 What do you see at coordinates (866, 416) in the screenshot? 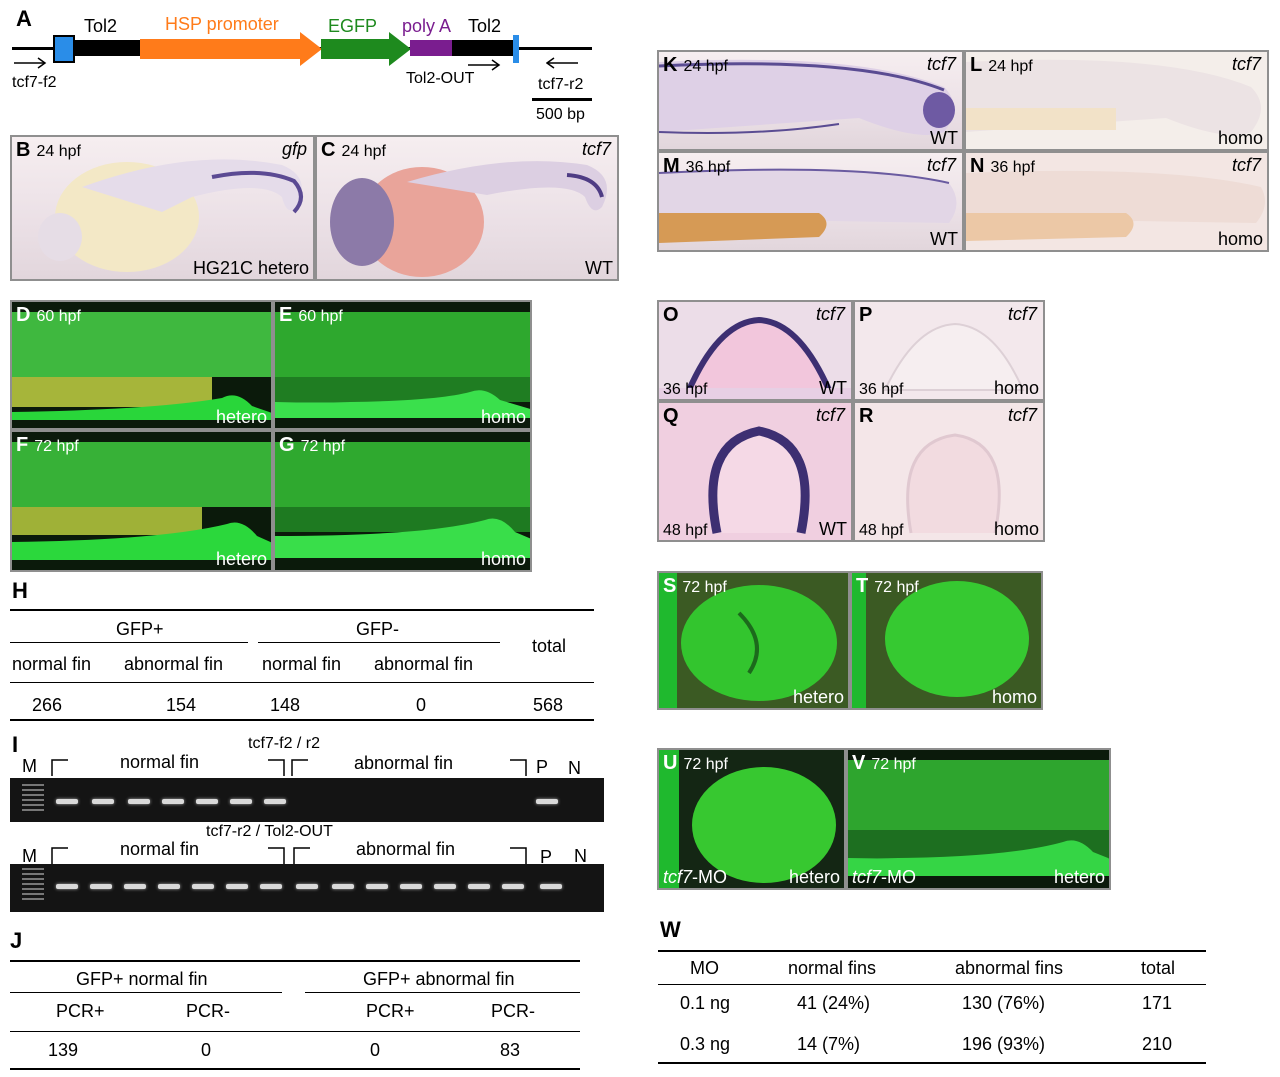
I see `panel-label-r: R` at bounding box center [866, 416].